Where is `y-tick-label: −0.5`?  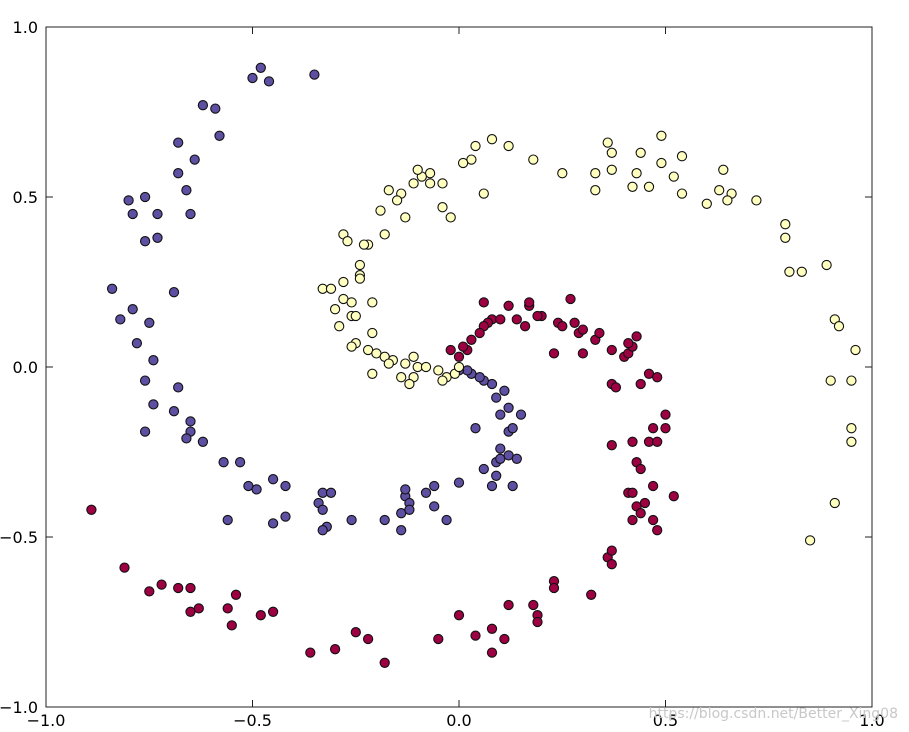
y-tick-label: −0.5 is located at coordinates (19, 537).